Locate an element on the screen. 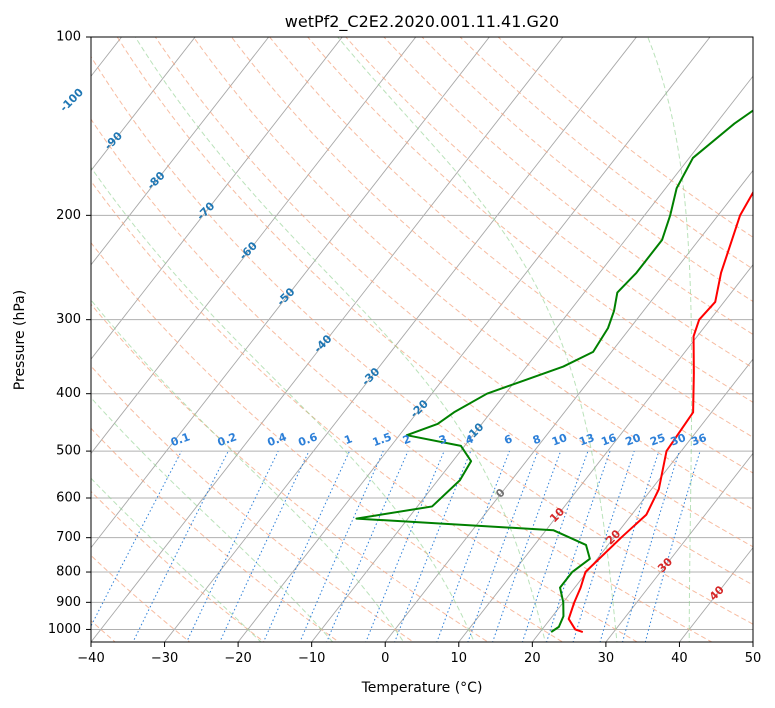  x-tick-label: 0 is located at coordinates (385, 658).